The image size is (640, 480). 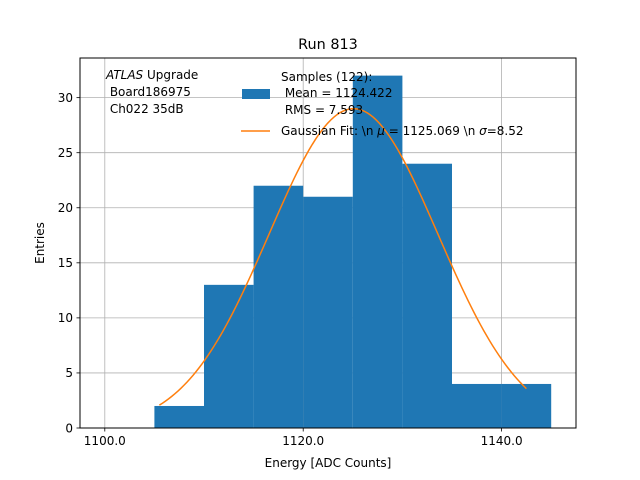 I want to click on y-tick-label: 5, so click(x=69, y=373).